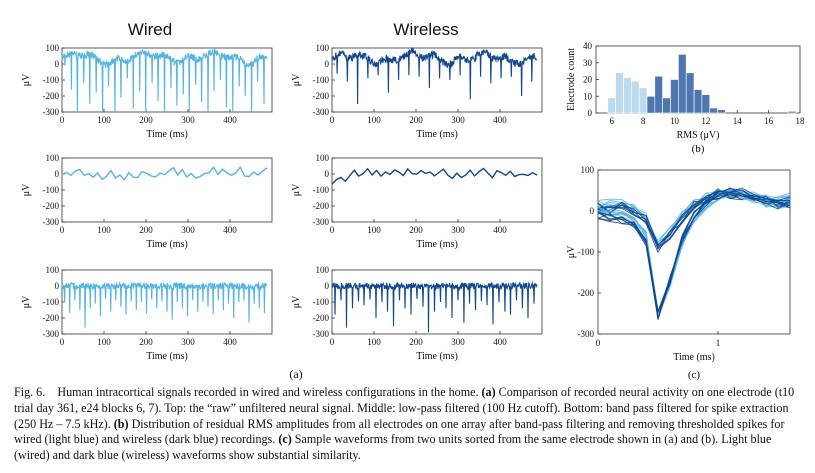 The image size is (815, 473). Describe the element at coordinates (801, 121) in the screenshot. I see `x-tick-label: 18` at that location.